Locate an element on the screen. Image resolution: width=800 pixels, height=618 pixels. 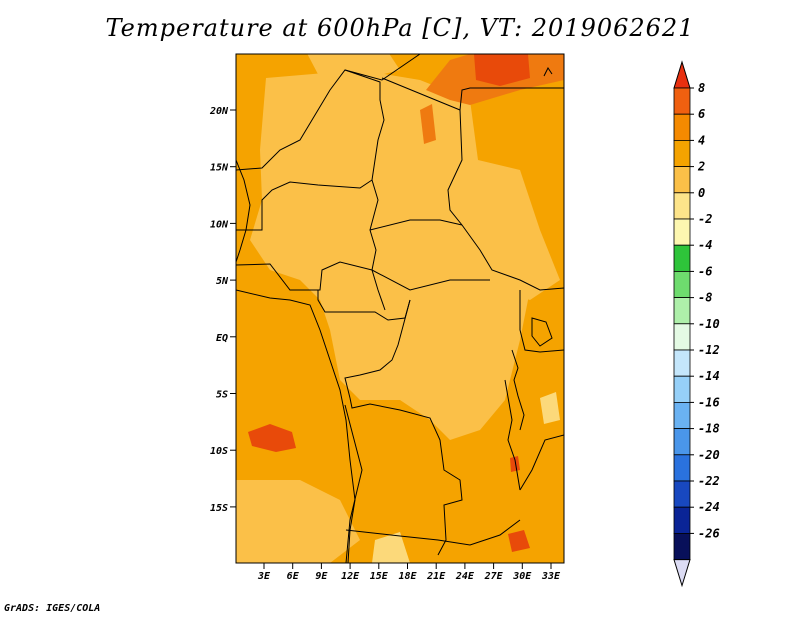
colorbar-label: 6 is located at coordinates (701, 114).